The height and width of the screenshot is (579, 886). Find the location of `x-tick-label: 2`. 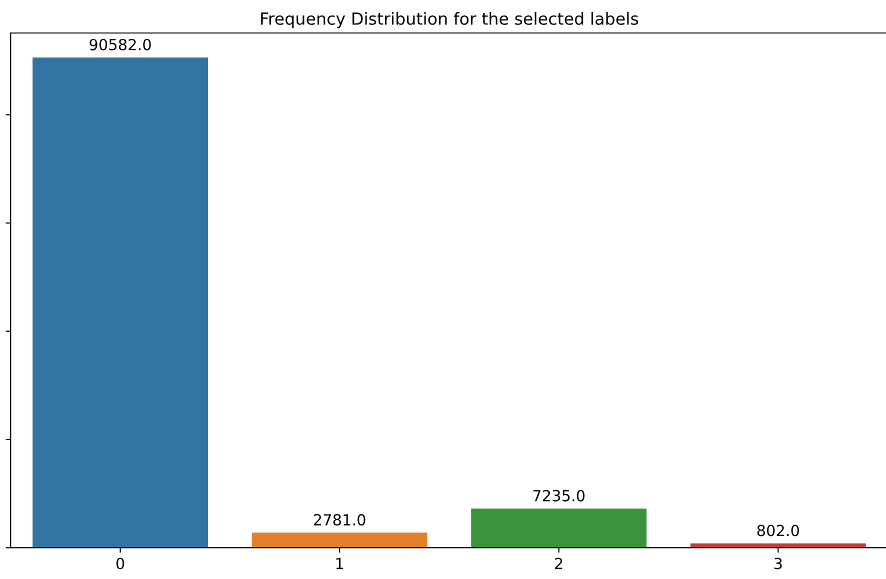

x-tick-label: 2 is located at coordinates (558, 564).